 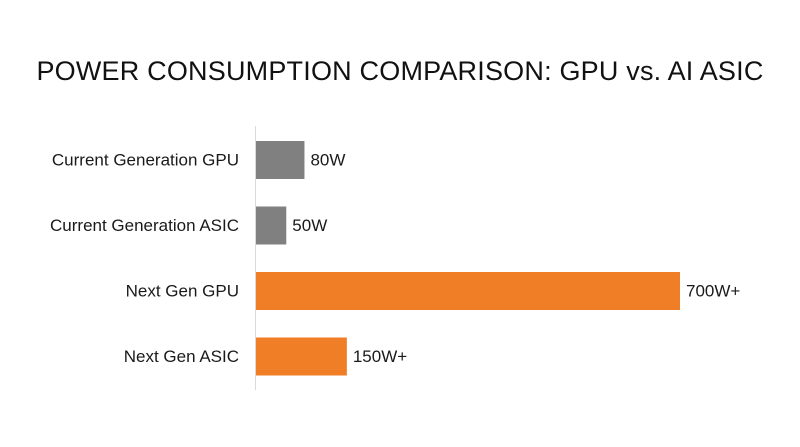 What do you see at coordinates (145, 160) in the screenshot?
I see `category-label-1: Current Generation GPU` at bounding box center [145, 160].